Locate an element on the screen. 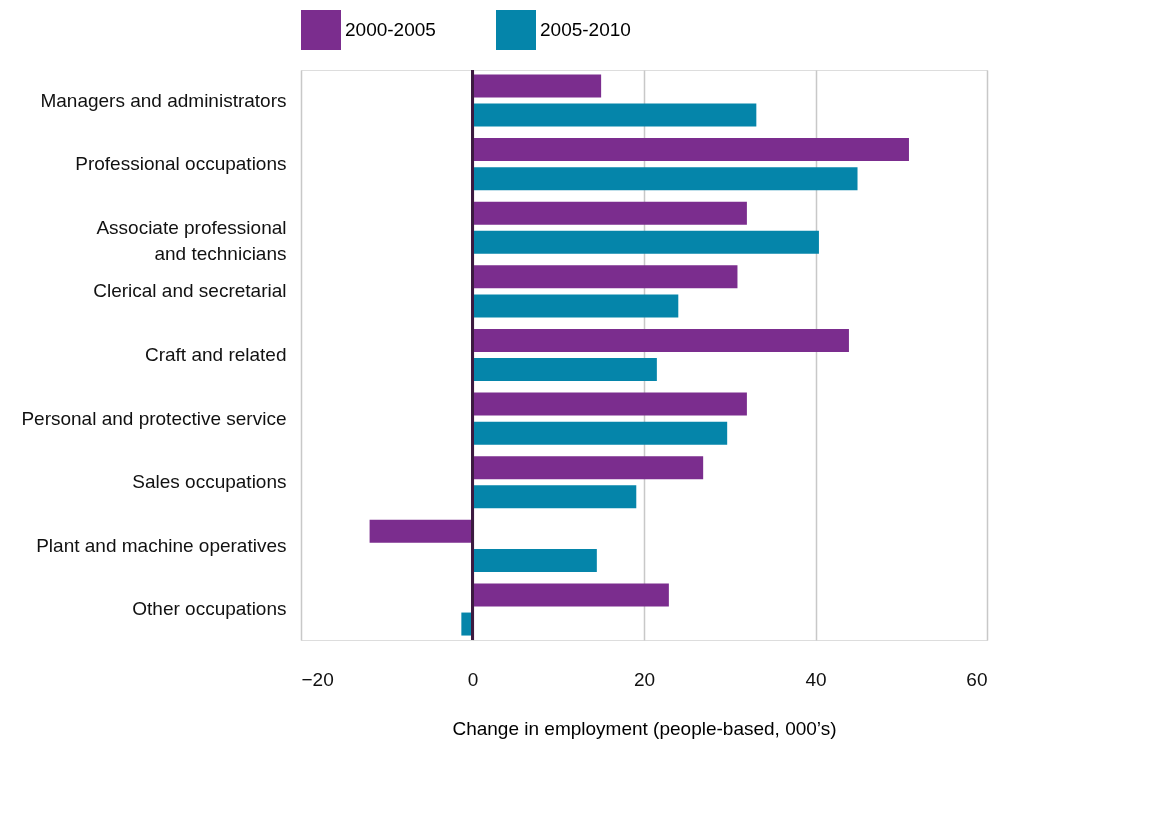 The width and height of the screenshot is (1163, 824). x-tick-label: 0 is located at coordinates (473, 679).